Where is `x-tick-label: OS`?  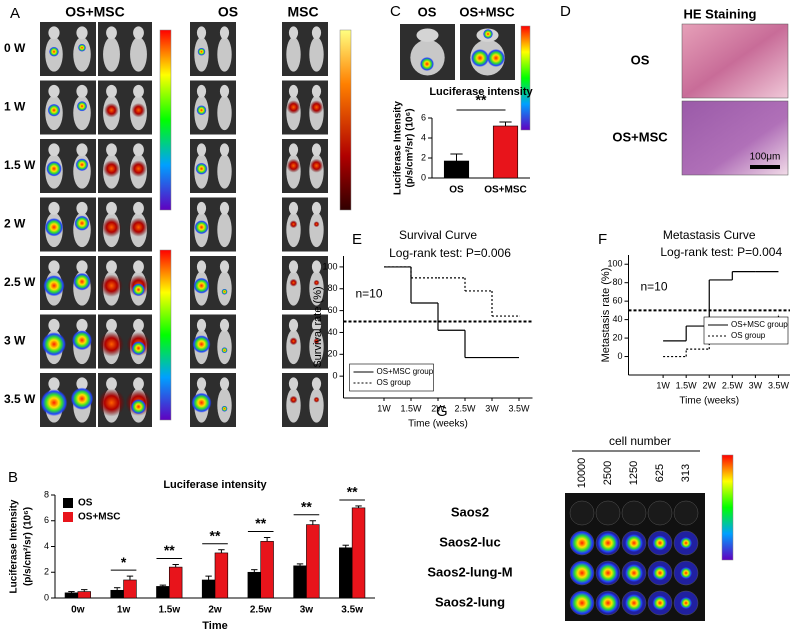
x-tick-label: OS is located at coordinates (456, 190).